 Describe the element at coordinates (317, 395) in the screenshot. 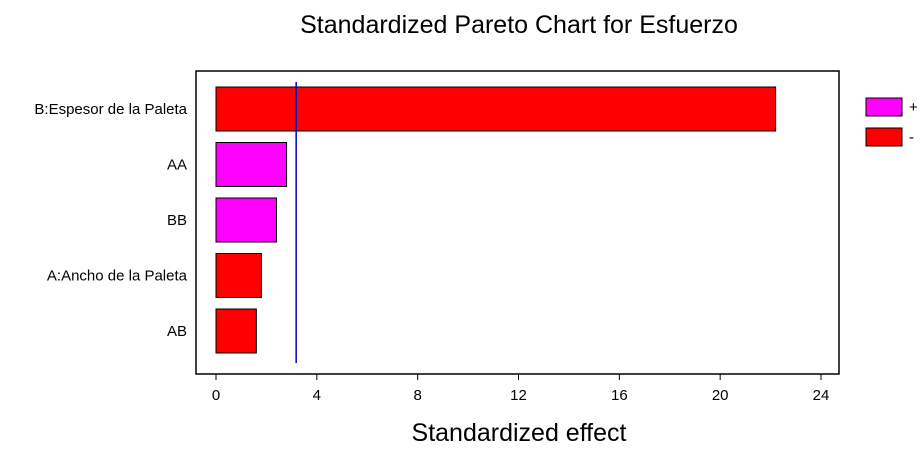

I see `x-tick-label: 4` at that location.